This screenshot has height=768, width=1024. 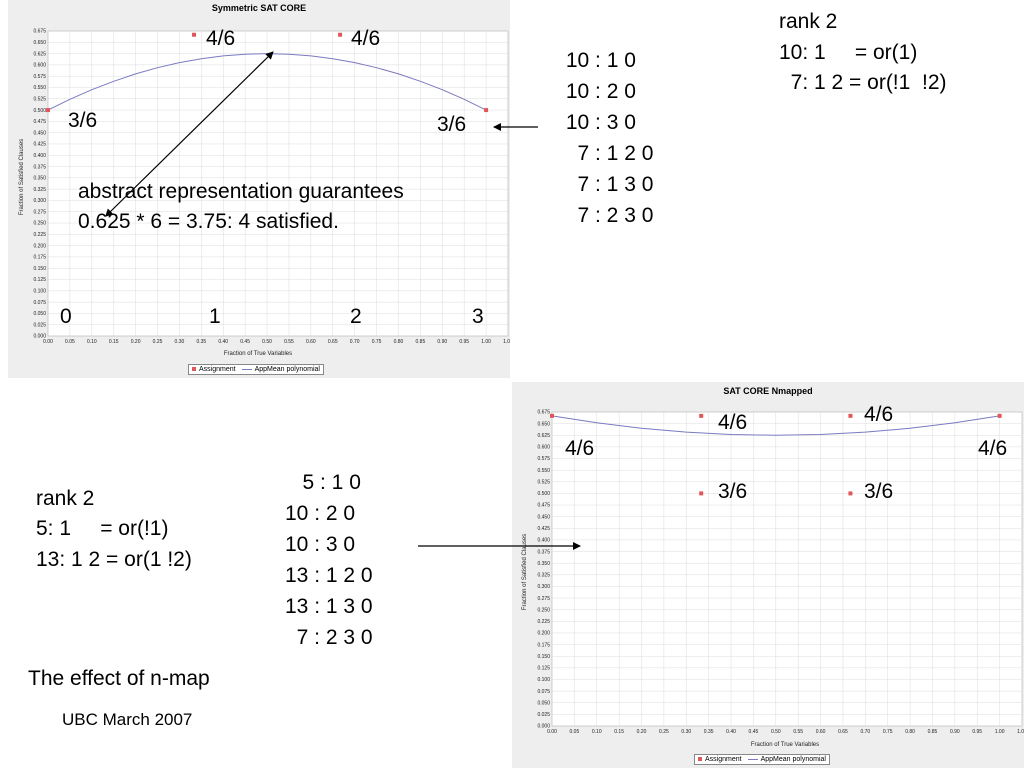 I want to click on x-tick-label: 0.35, so click(x=709, y=732).